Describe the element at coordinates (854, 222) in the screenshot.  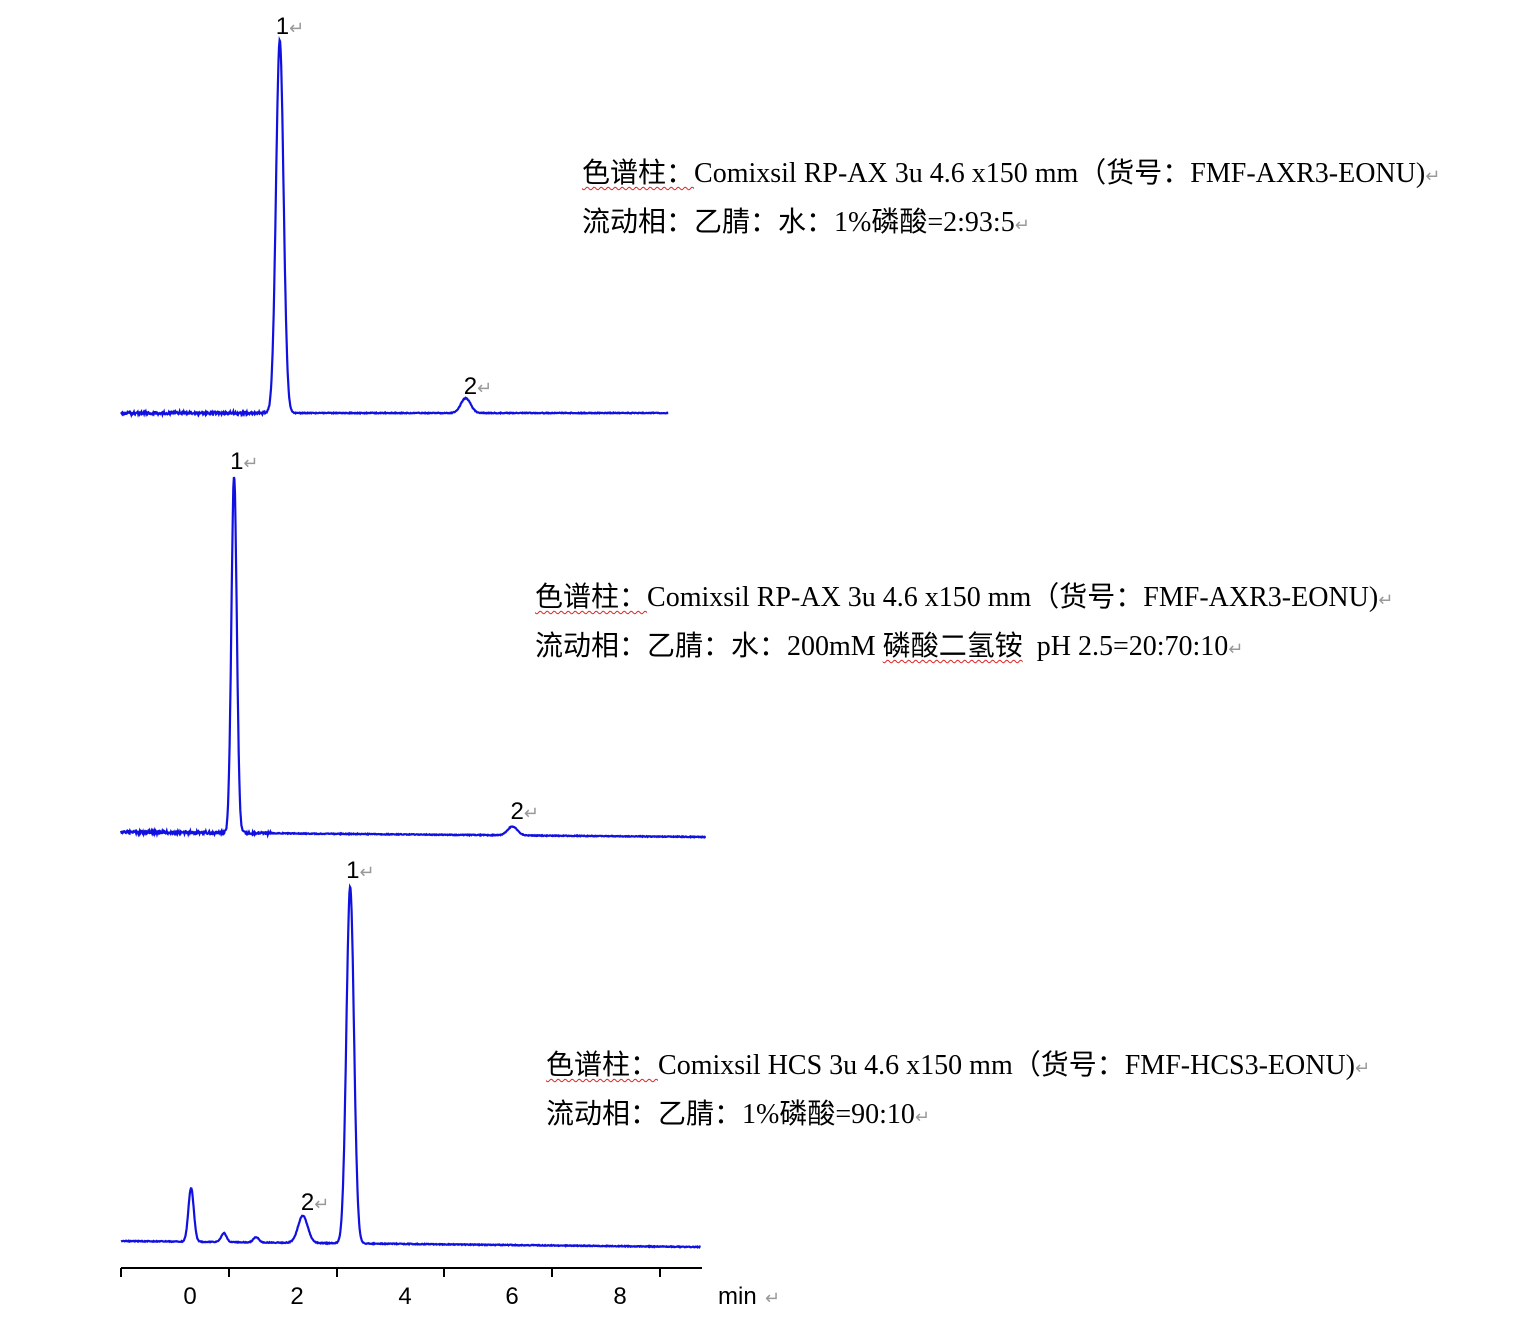
I see `phase-text: 乙腈：水：1%磷酸=2:93:5` at that location.